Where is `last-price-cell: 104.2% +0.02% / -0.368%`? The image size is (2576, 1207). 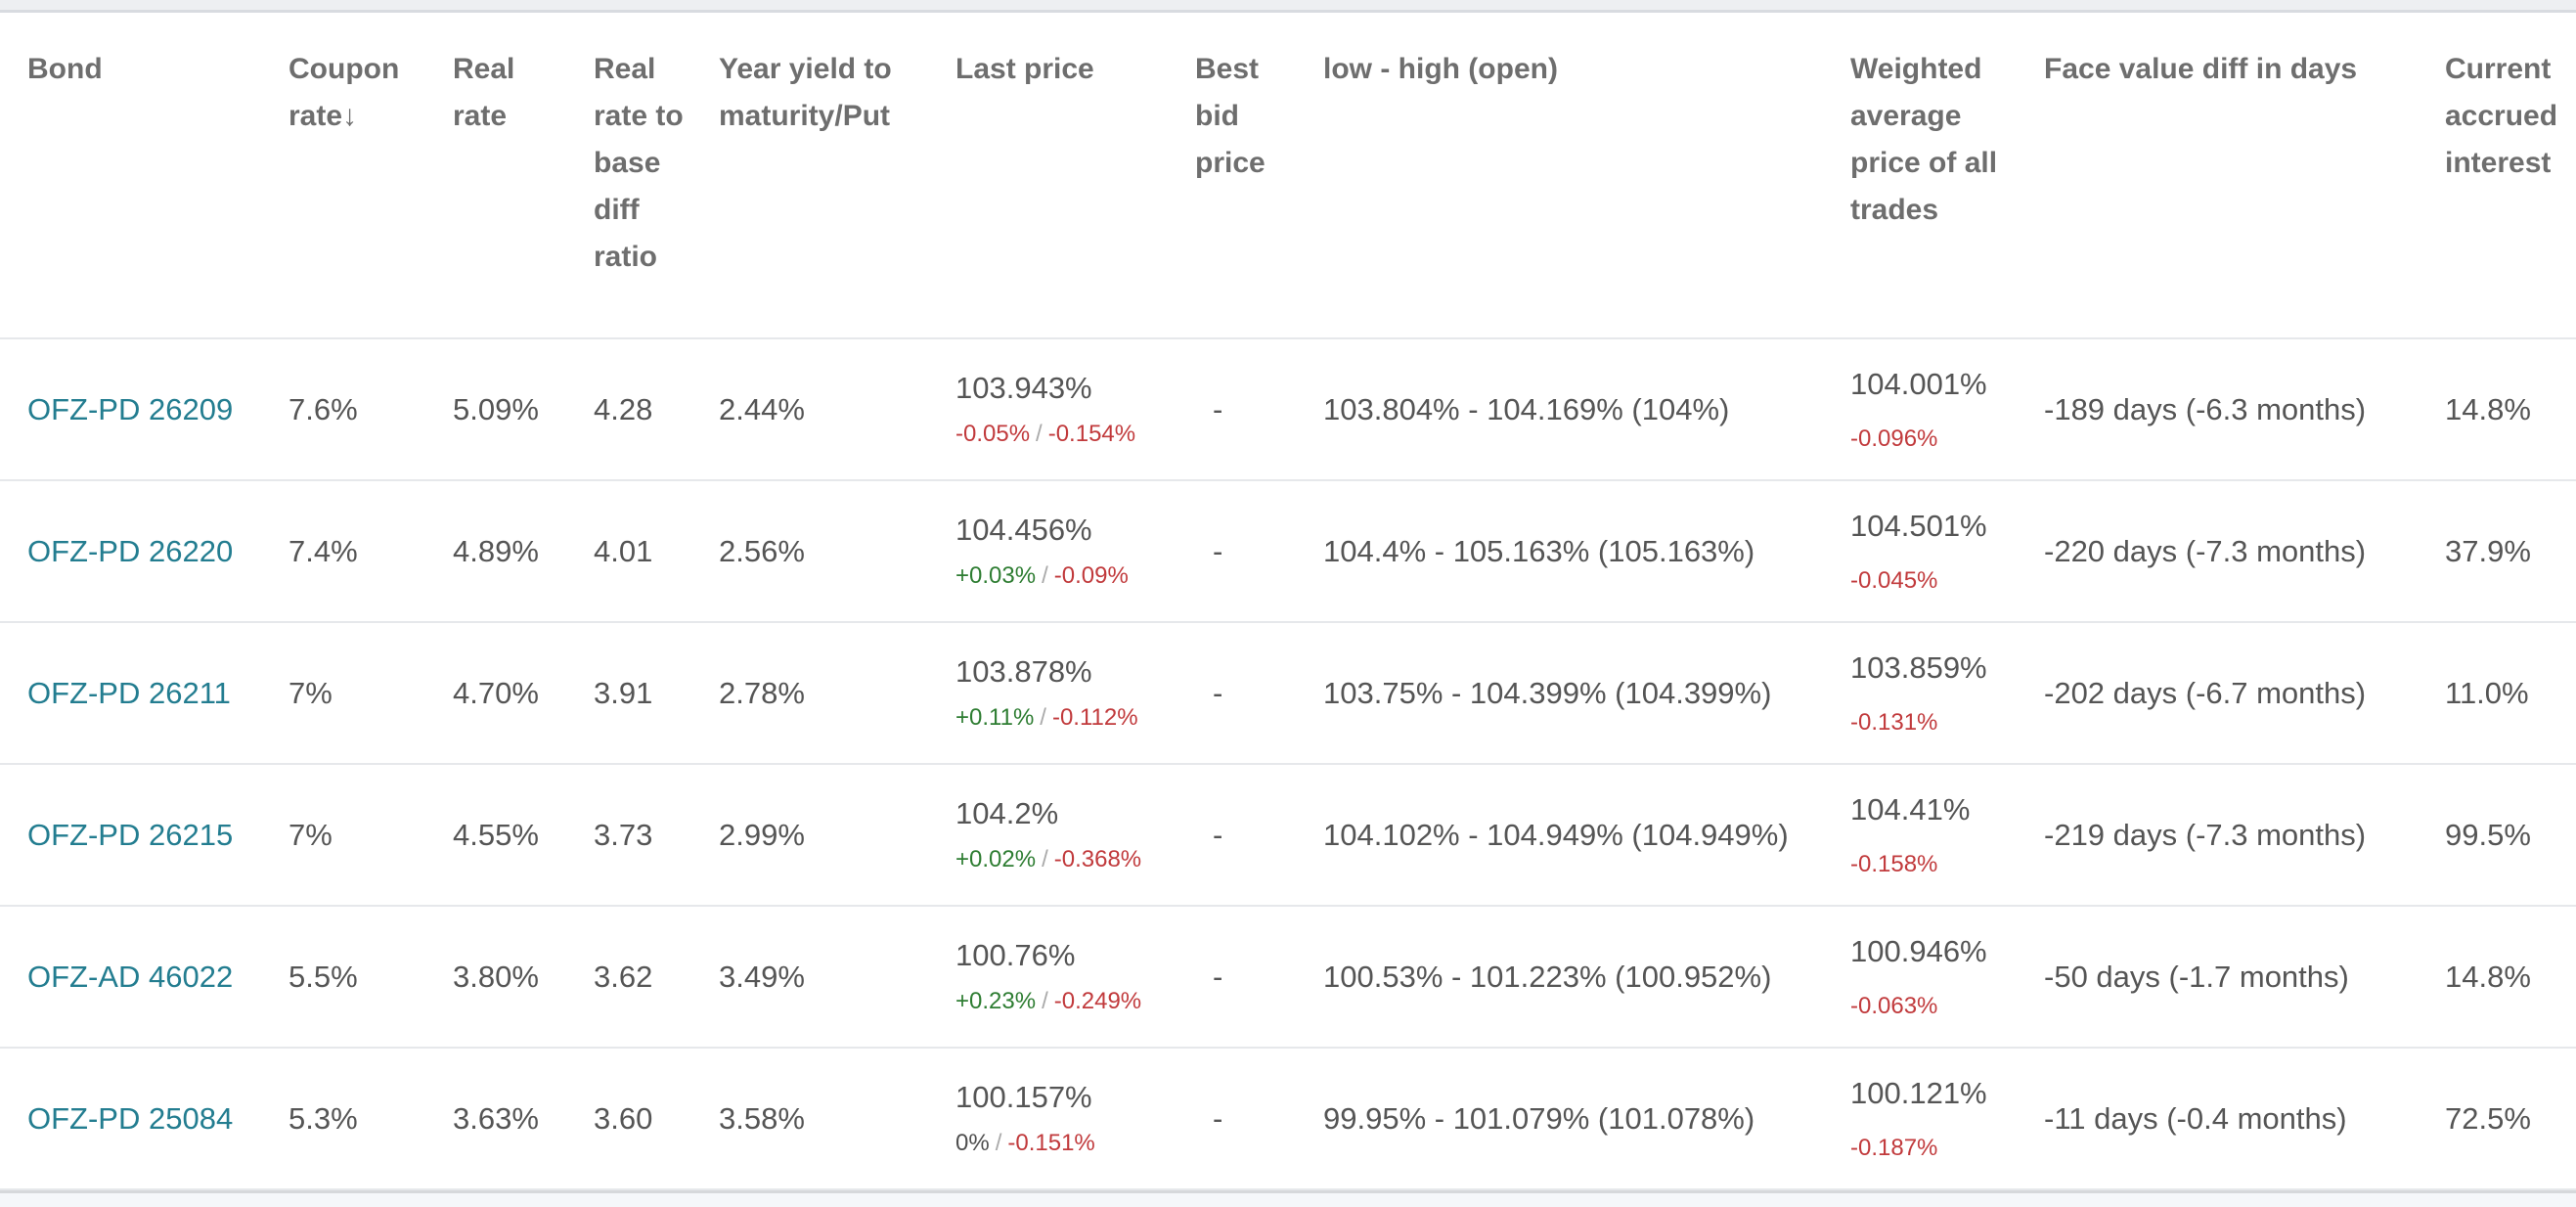
last-price-cell: 104.2% +0.02% / -0.368% is located at coordinates (1075, 834).